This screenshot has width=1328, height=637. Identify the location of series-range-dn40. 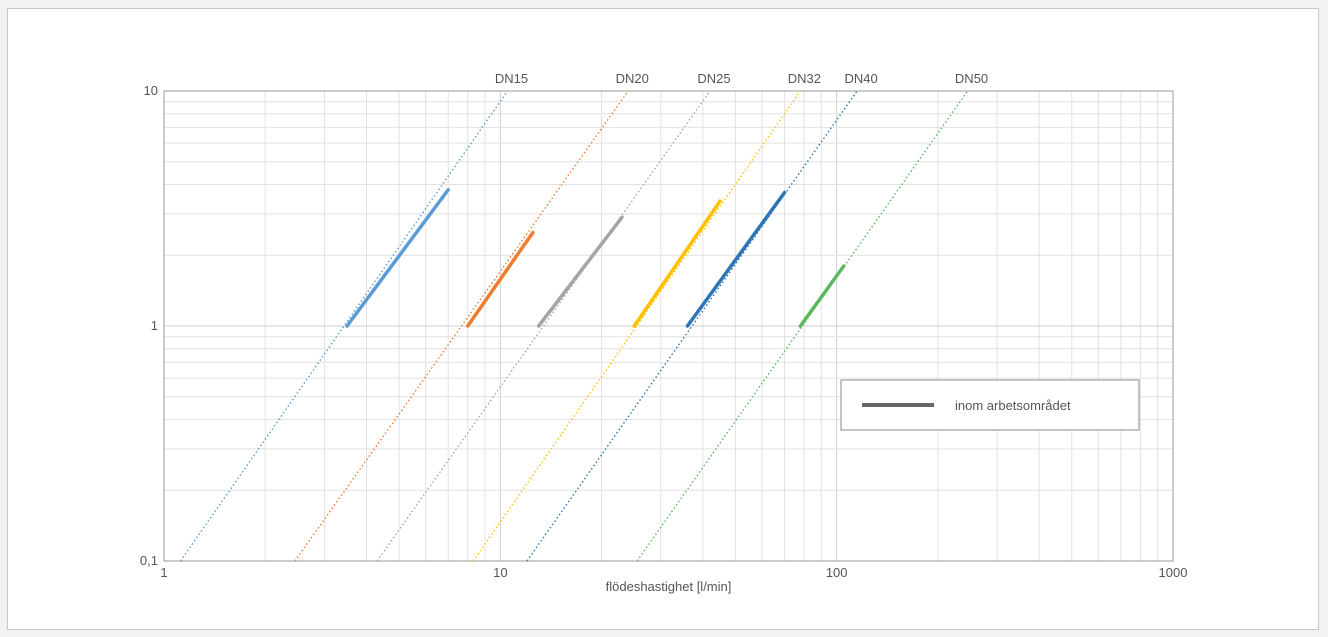
(736, 259).